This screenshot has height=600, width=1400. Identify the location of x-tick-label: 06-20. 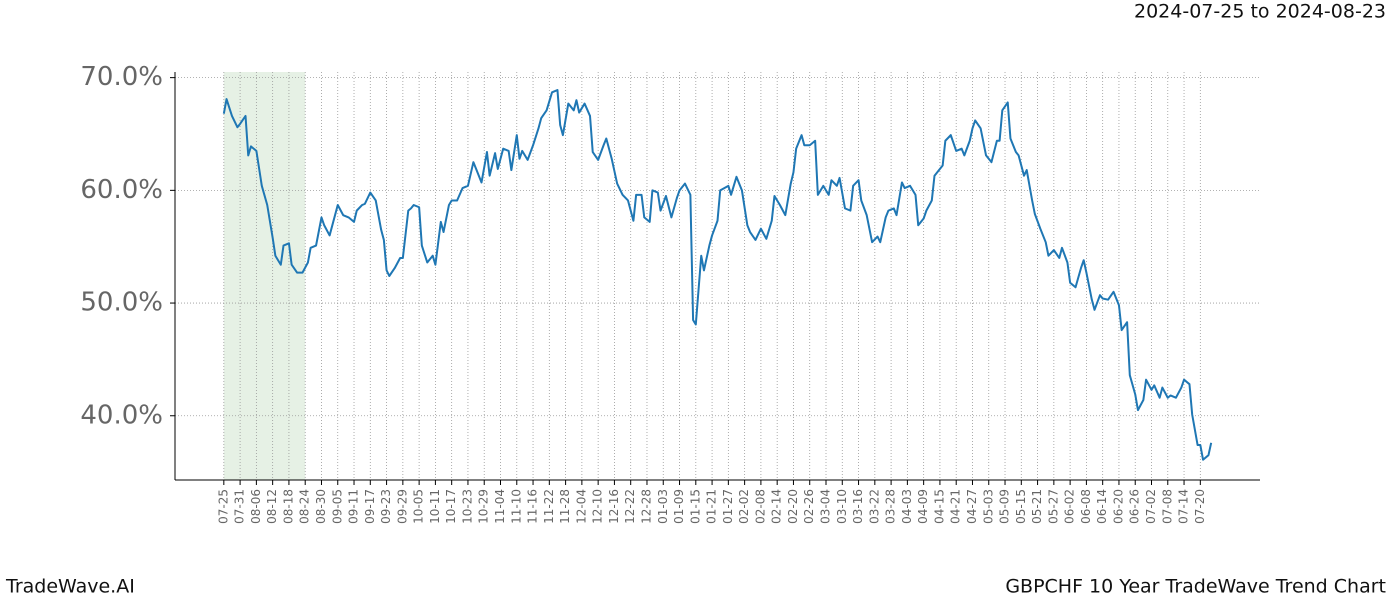
(1118, 506).